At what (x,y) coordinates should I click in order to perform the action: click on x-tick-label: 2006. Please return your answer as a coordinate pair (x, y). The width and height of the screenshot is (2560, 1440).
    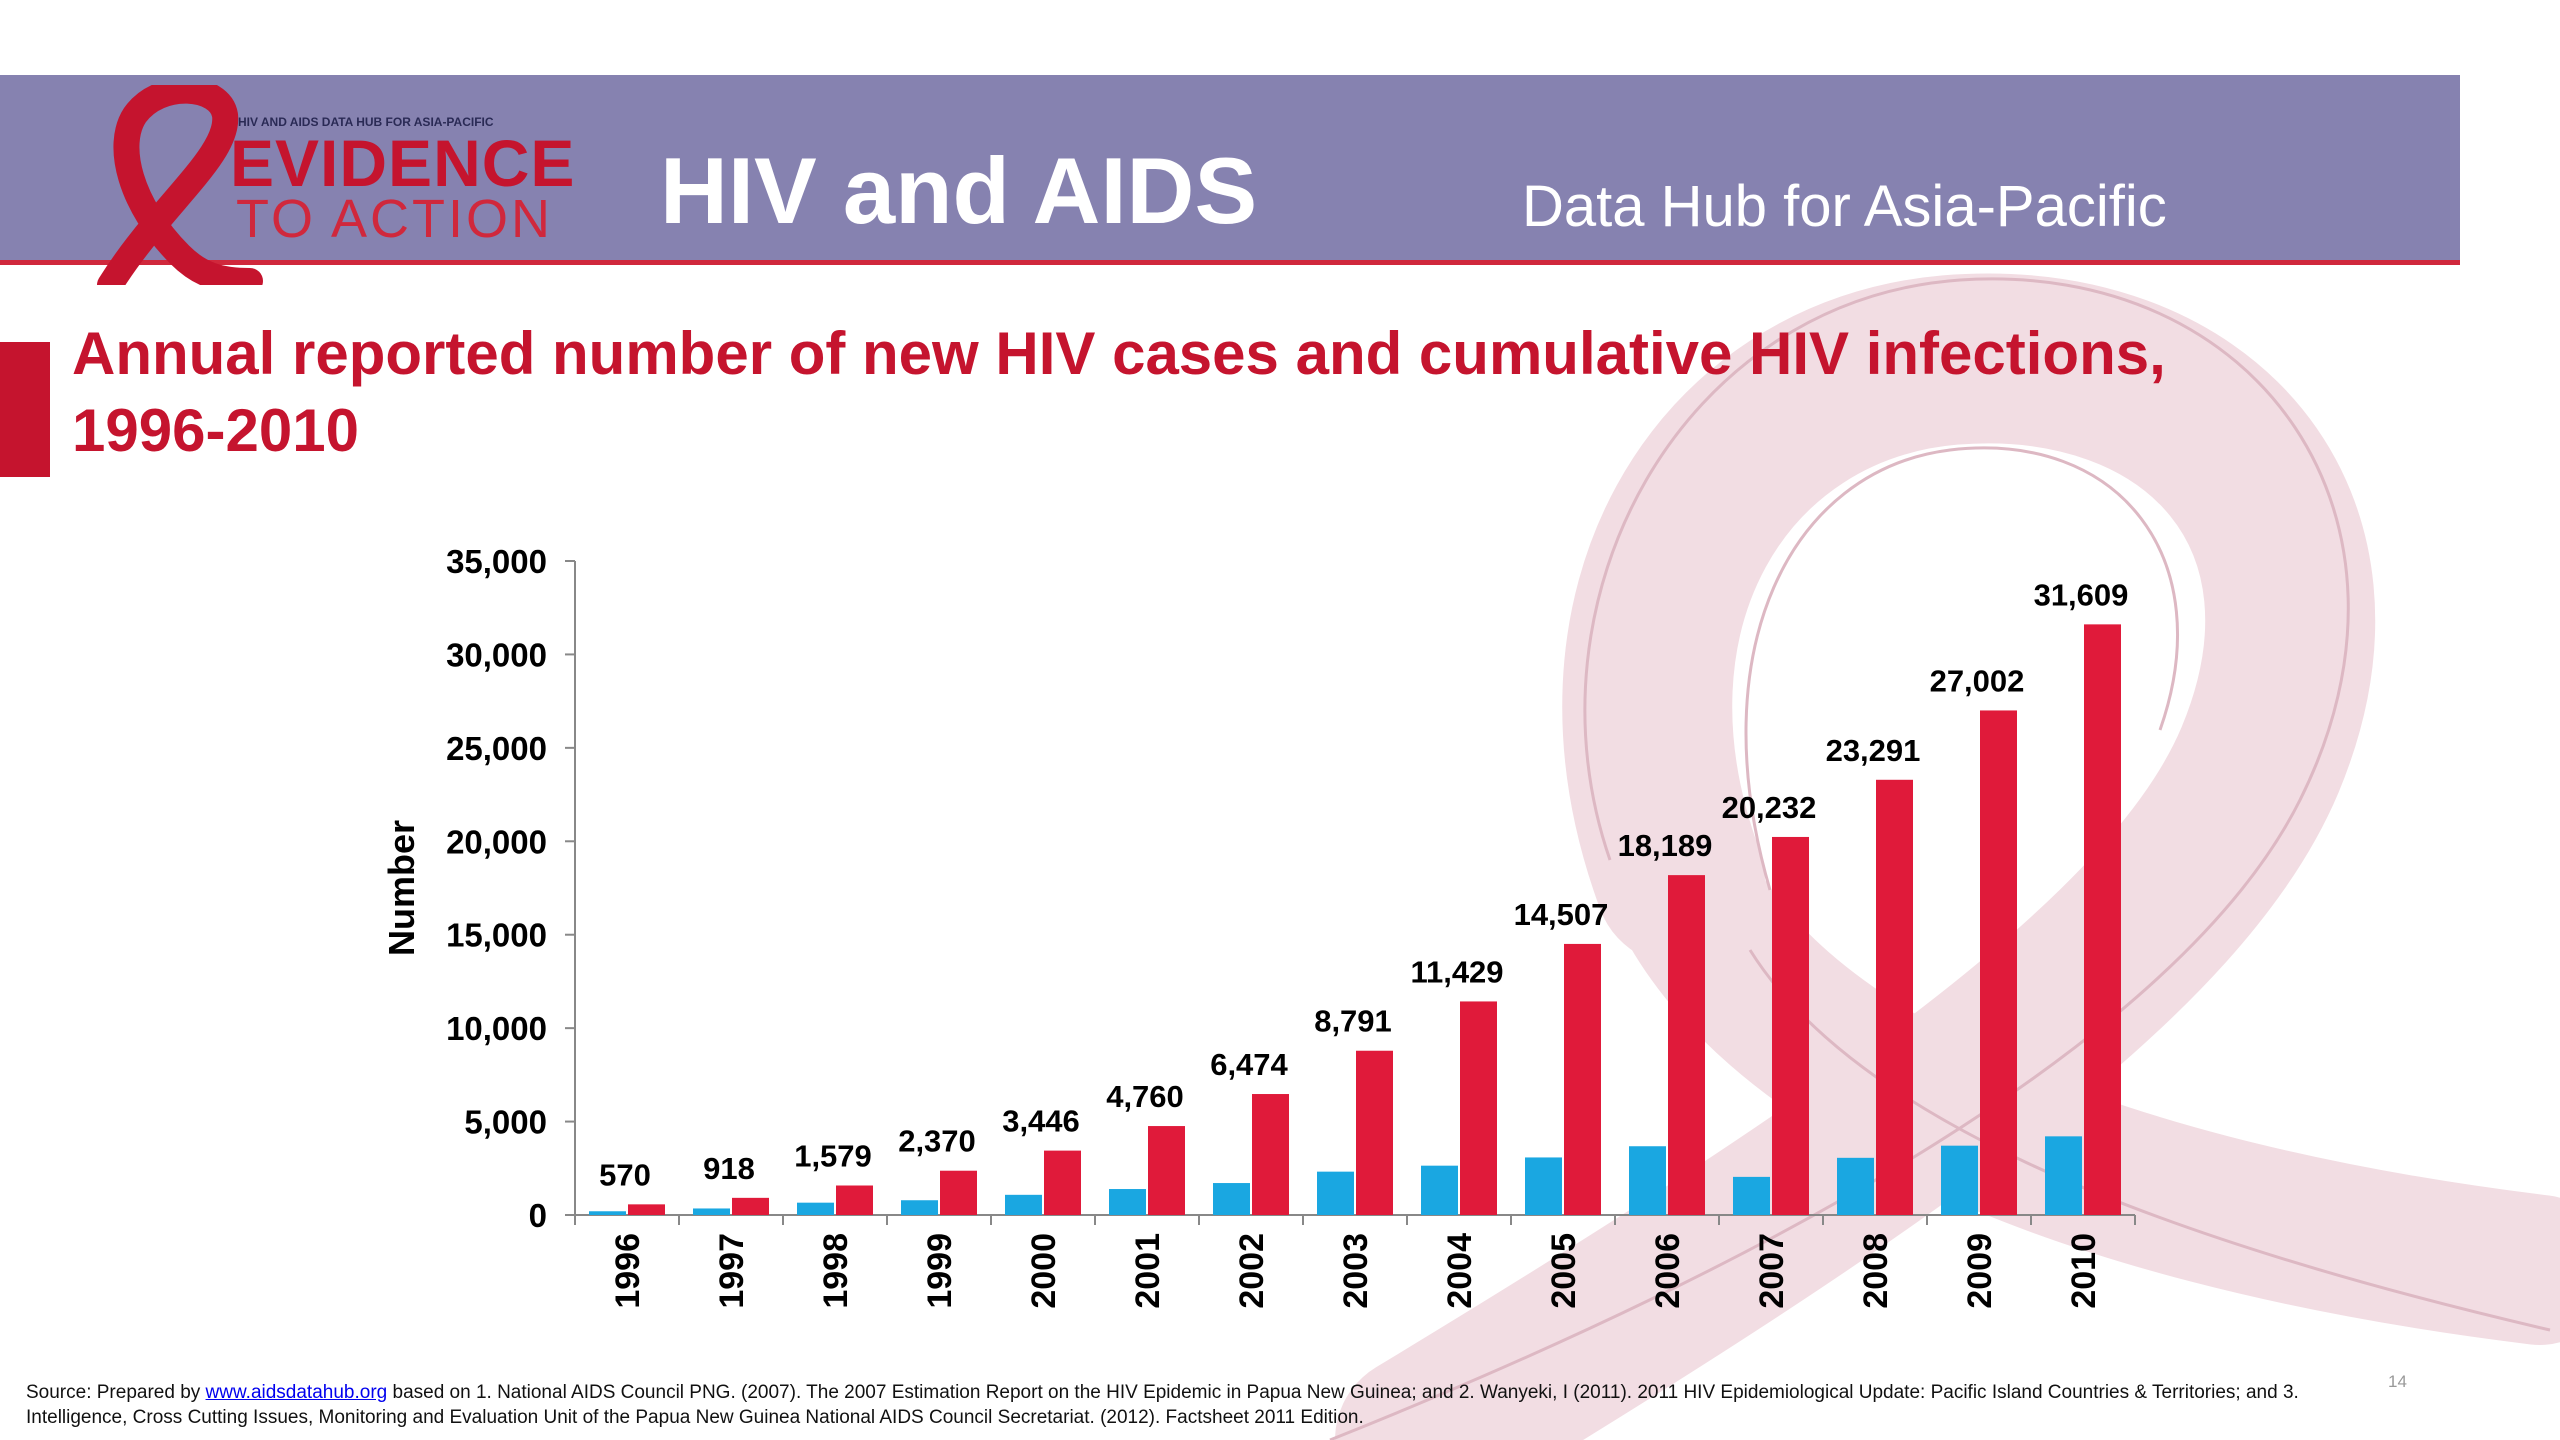
    Looking at the image, I should click on (1668, 1271).